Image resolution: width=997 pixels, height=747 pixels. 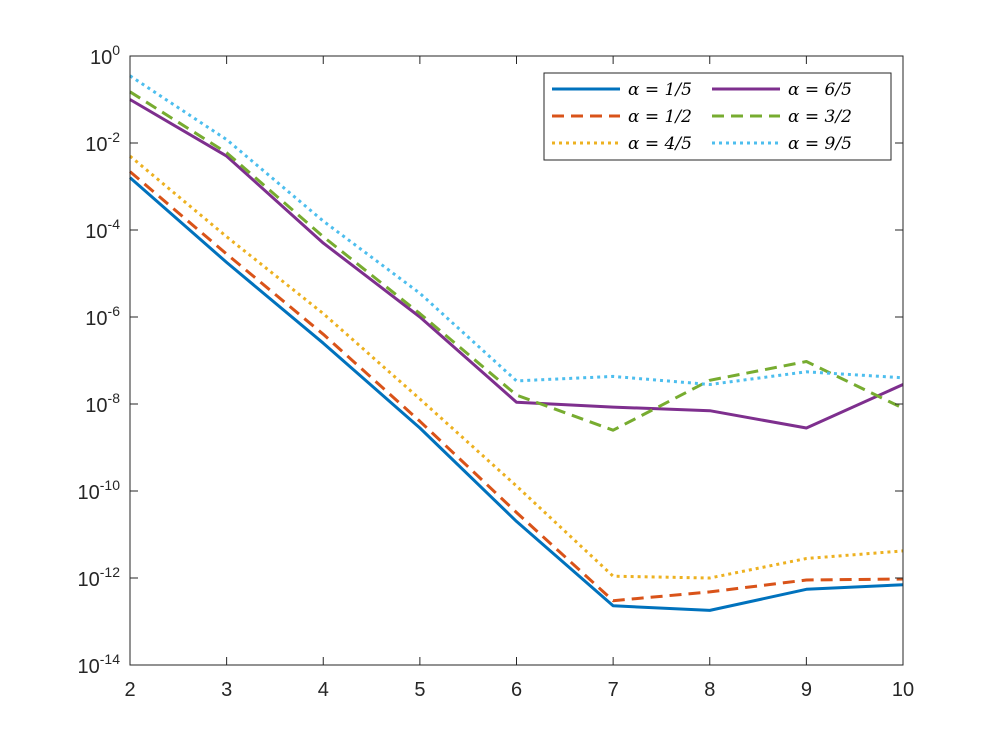 What do you see at coordinates (613, 690) in the screenshot?
I see `x-tick-label: 7` at bounding box center [613, 690].